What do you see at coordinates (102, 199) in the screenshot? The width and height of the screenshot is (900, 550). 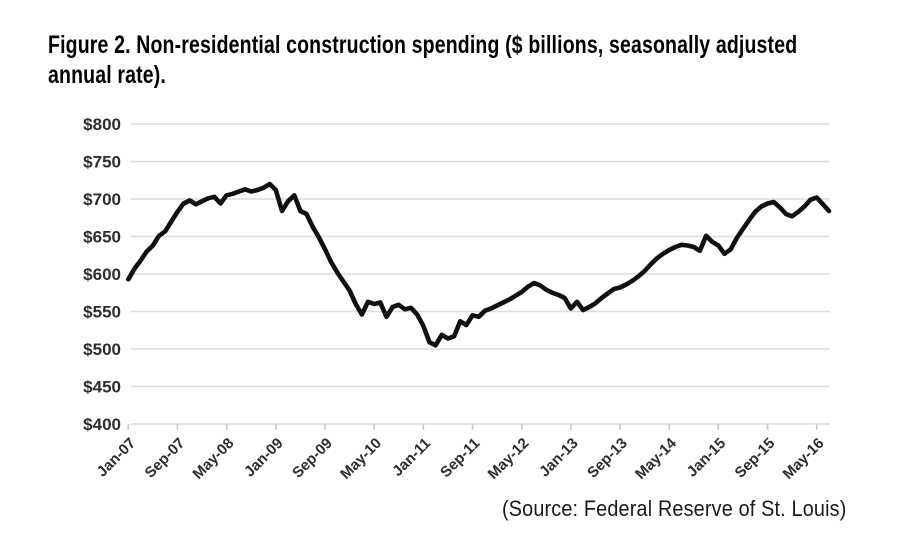 I see `y-axis-label: $700` at bounding box center [102, 199].